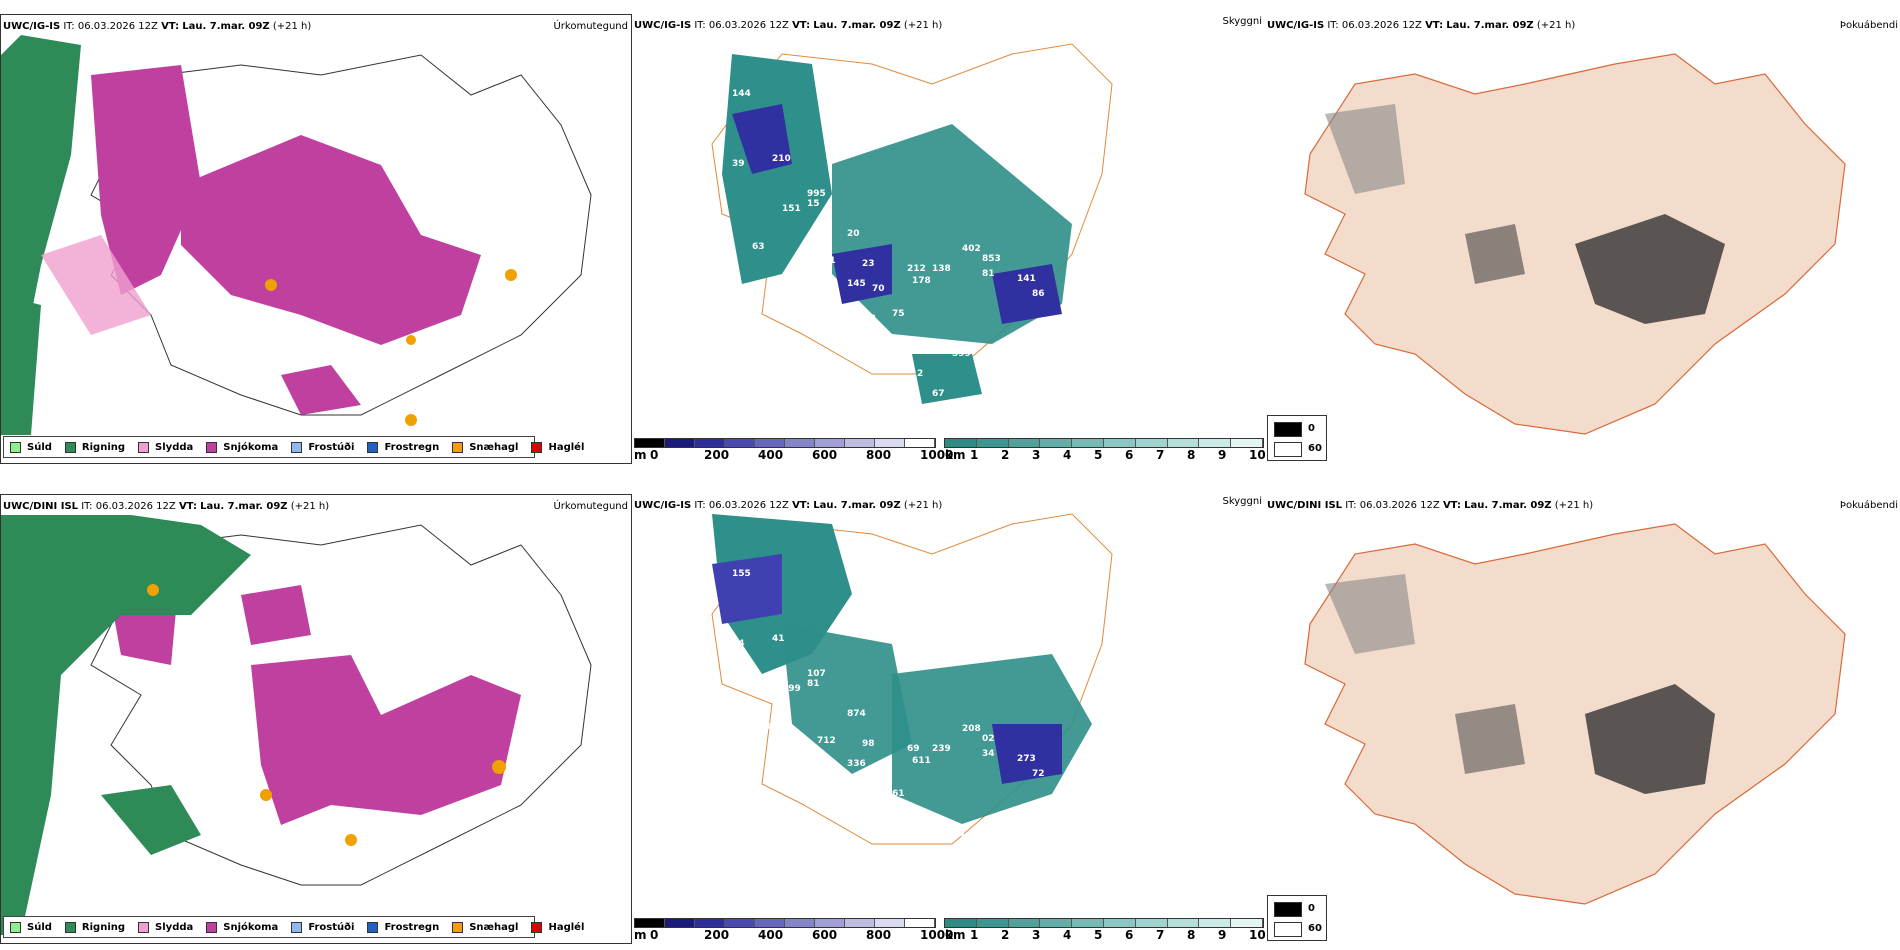 The height and width of the screenshot is (950, 1900). Describe the element at coordinates (741, 574) in the screenshot. I see `ceiling-value: 155` at that location.